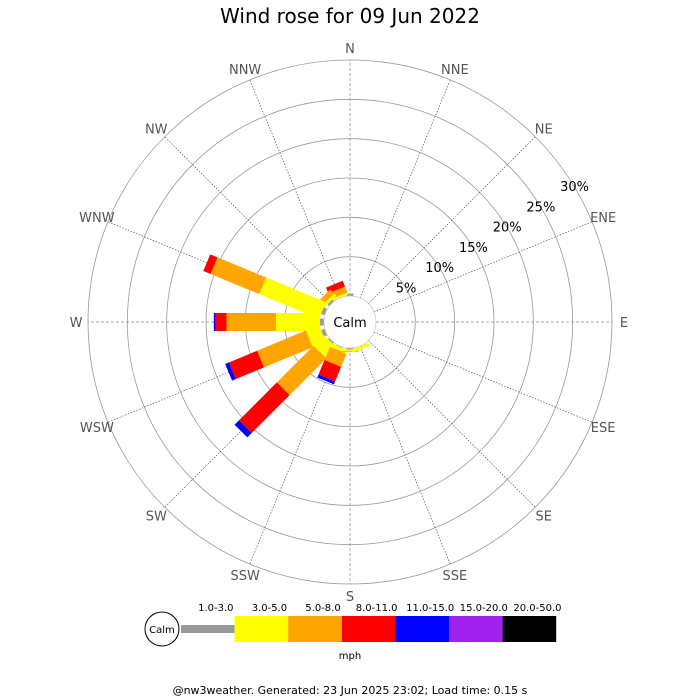 Image resolution: width=700 pixels, height=700 pixels. Describe the element at coordinates (544, 129) in the screenshot. I see `direction-label-ne: NE` at that location.